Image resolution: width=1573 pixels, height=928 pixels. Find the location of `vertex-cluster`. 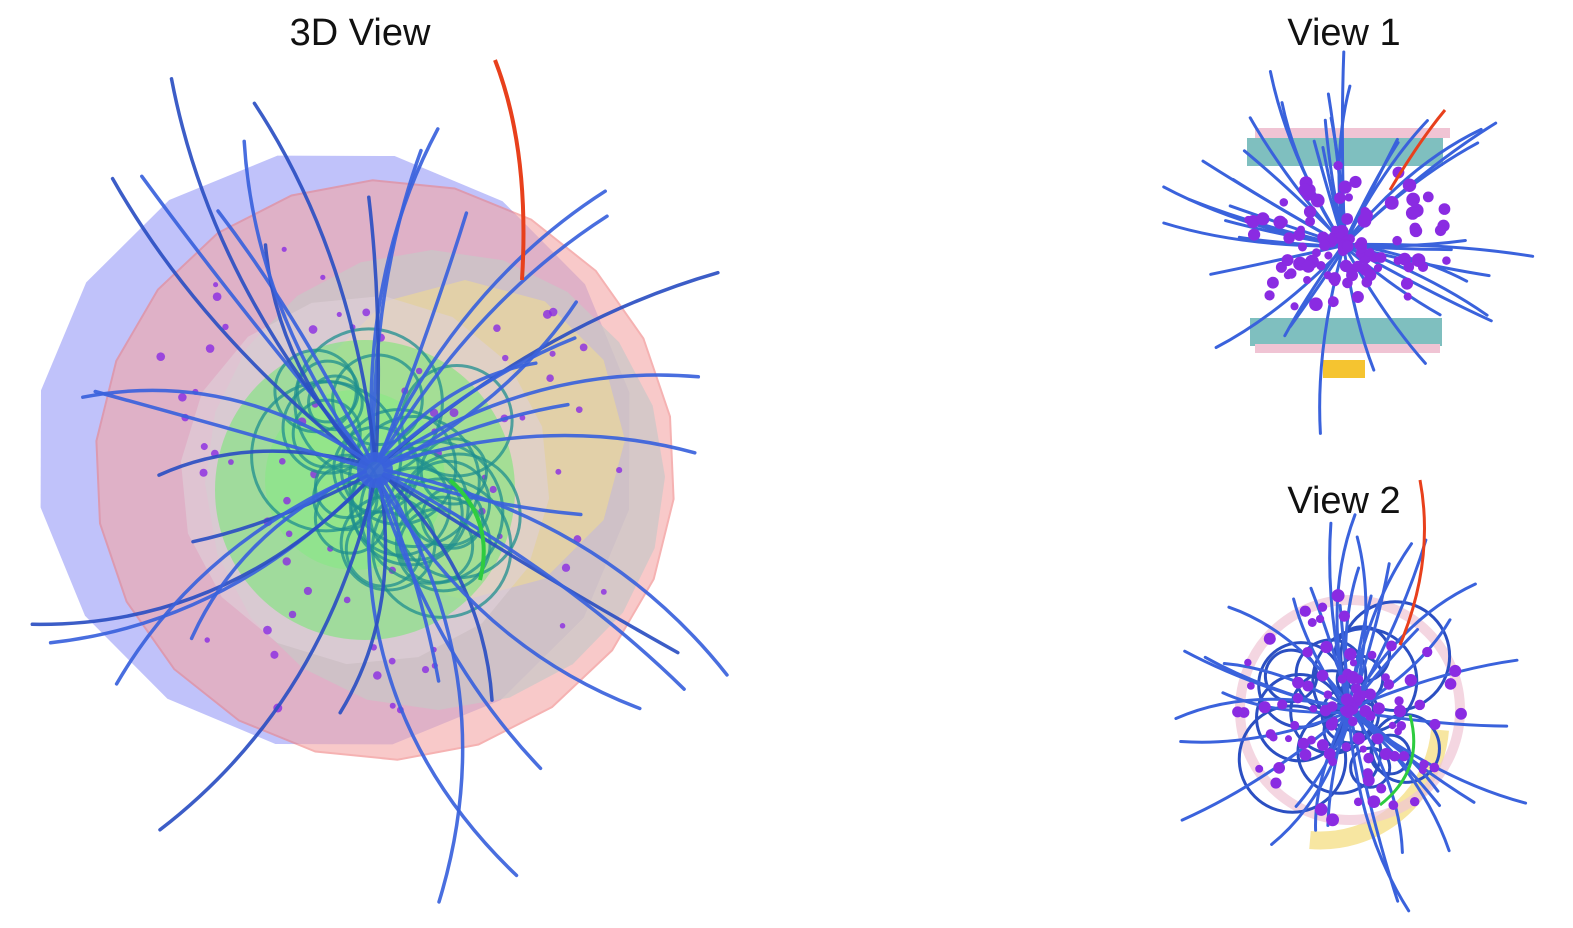

vertex-cluster is located at coordinates (375, 470).